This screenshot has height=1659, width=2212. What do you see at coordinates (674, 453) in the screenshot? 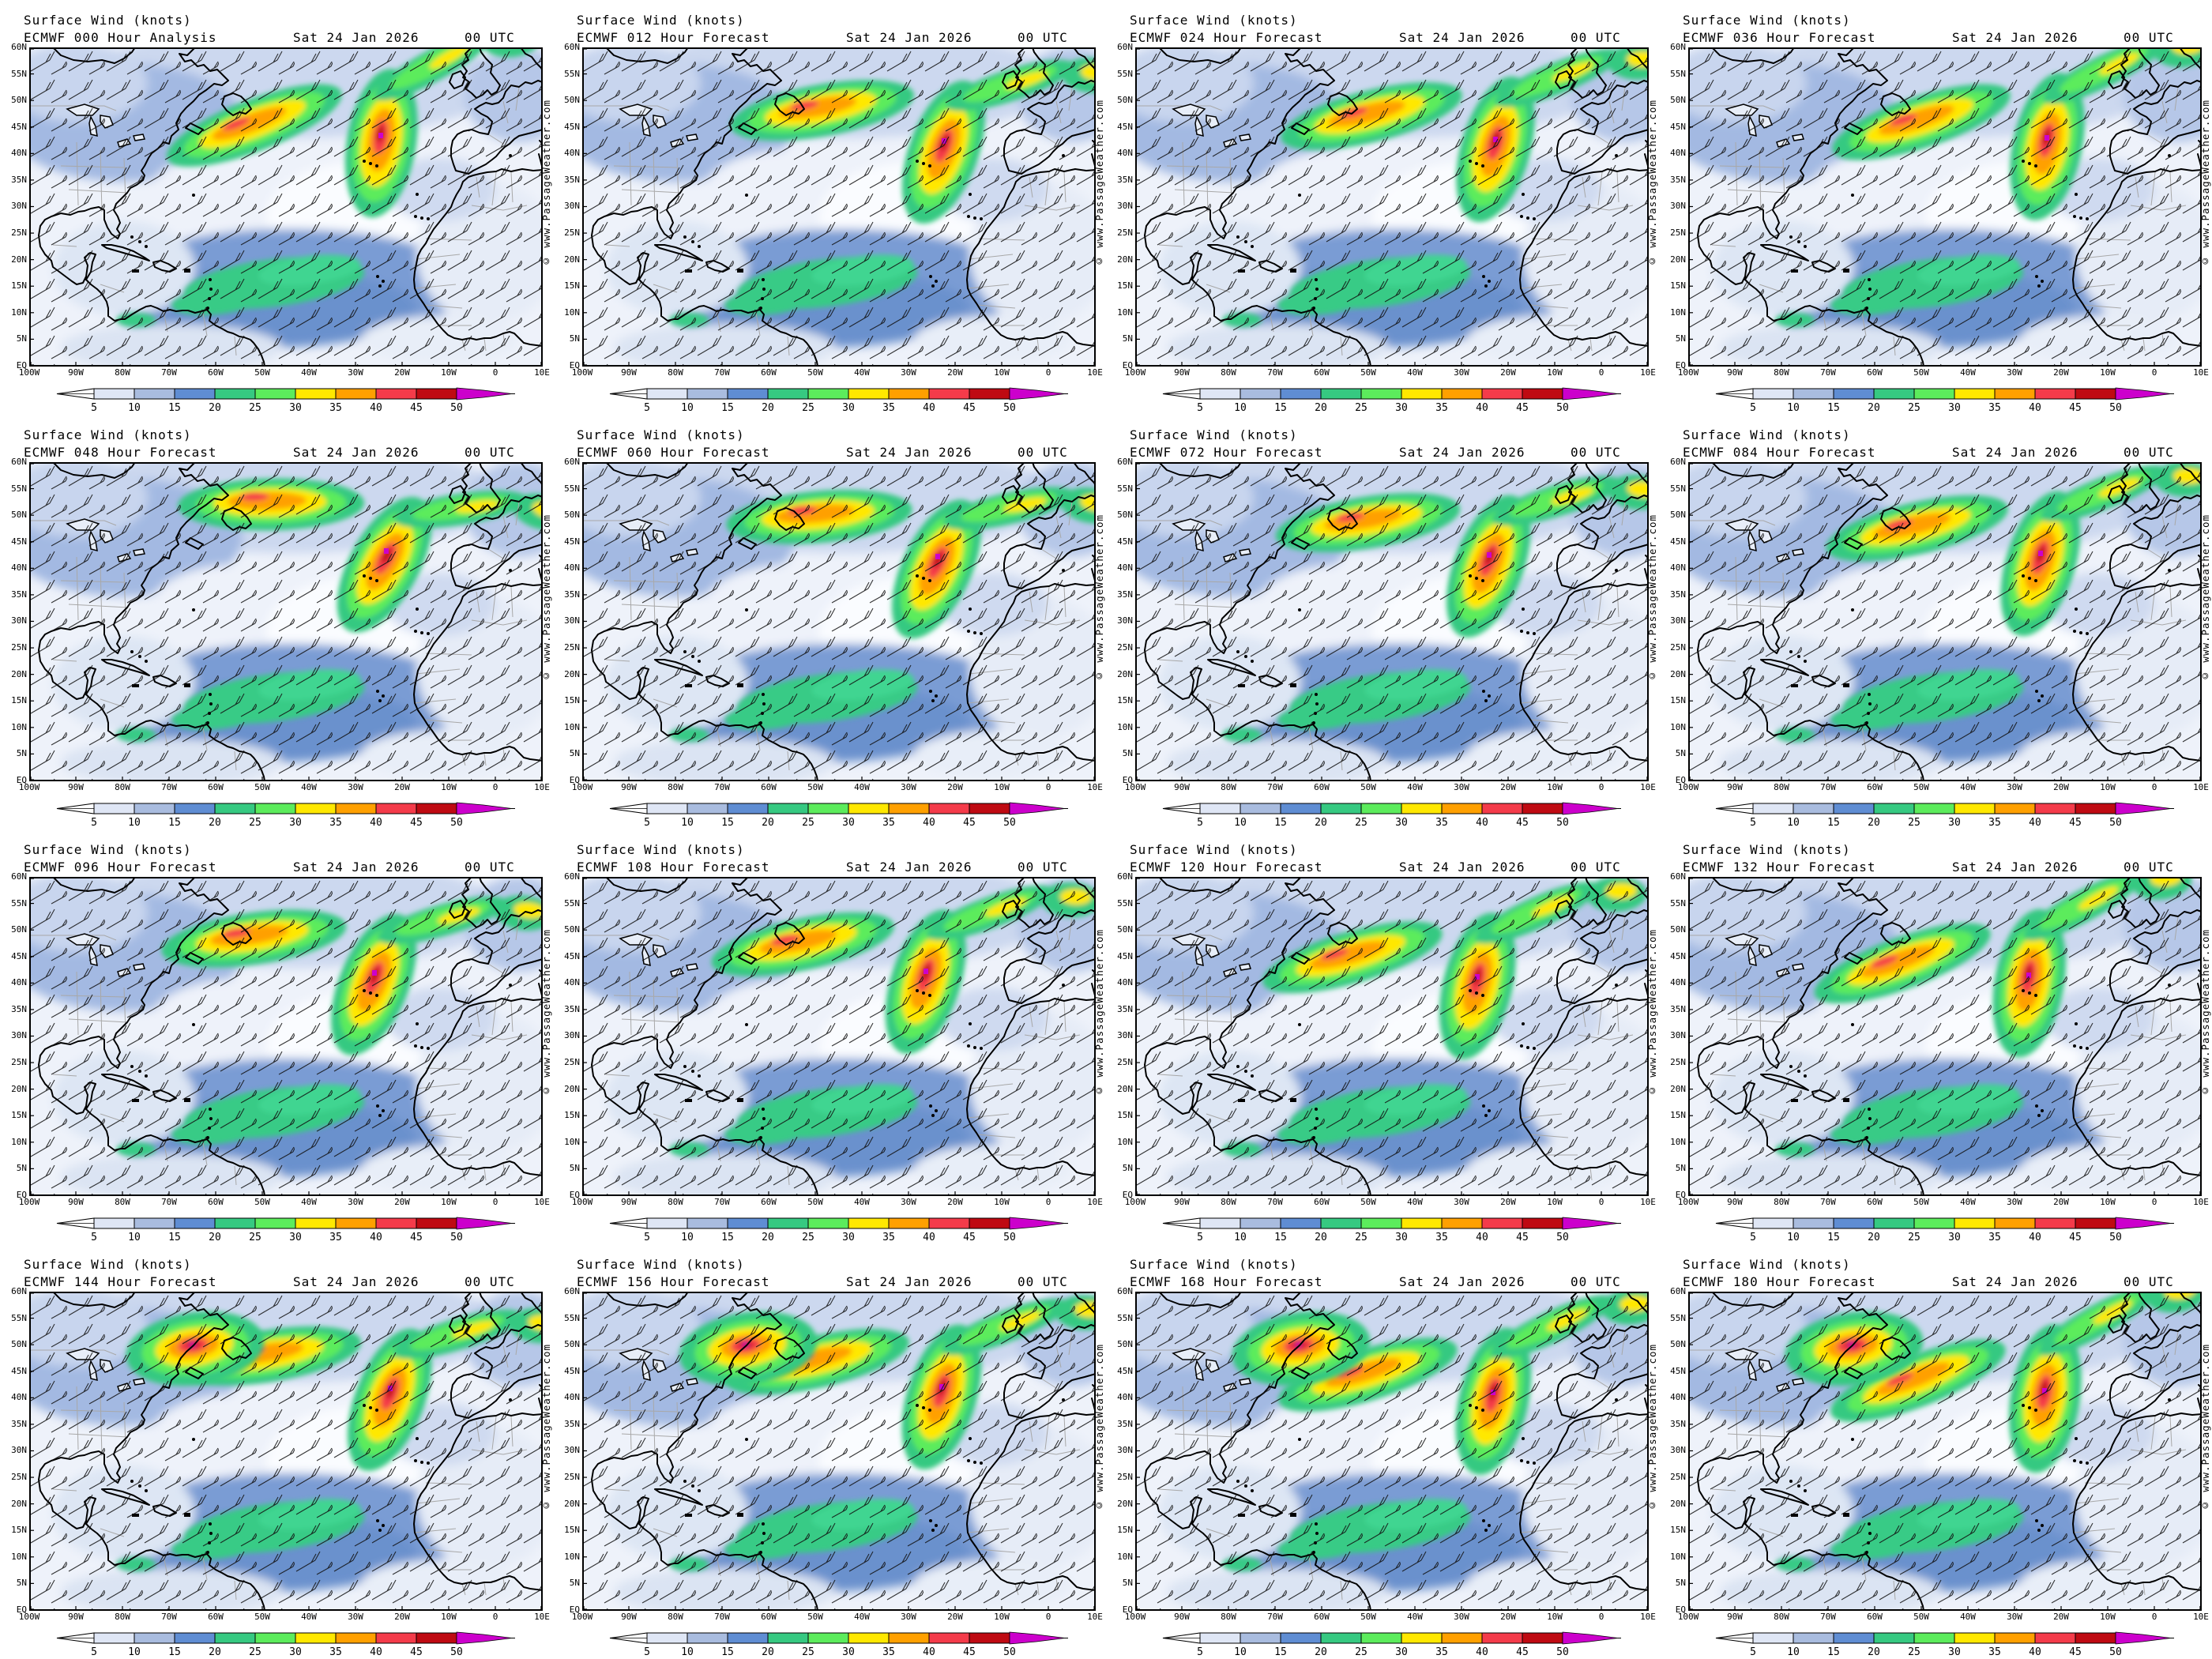
I see `panel-forecast-label: ECMWF 060 Hour Forecast` at bounding box center [674, 453].